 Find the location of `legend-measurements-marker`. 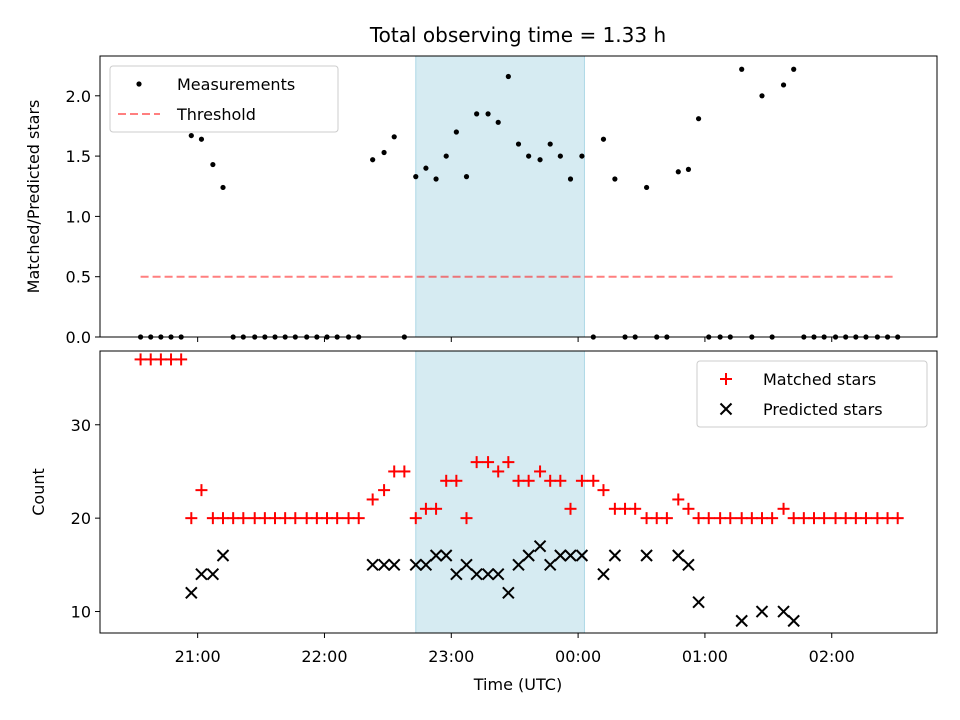

legend-measurements-marker is located at coordinates (139, 84).